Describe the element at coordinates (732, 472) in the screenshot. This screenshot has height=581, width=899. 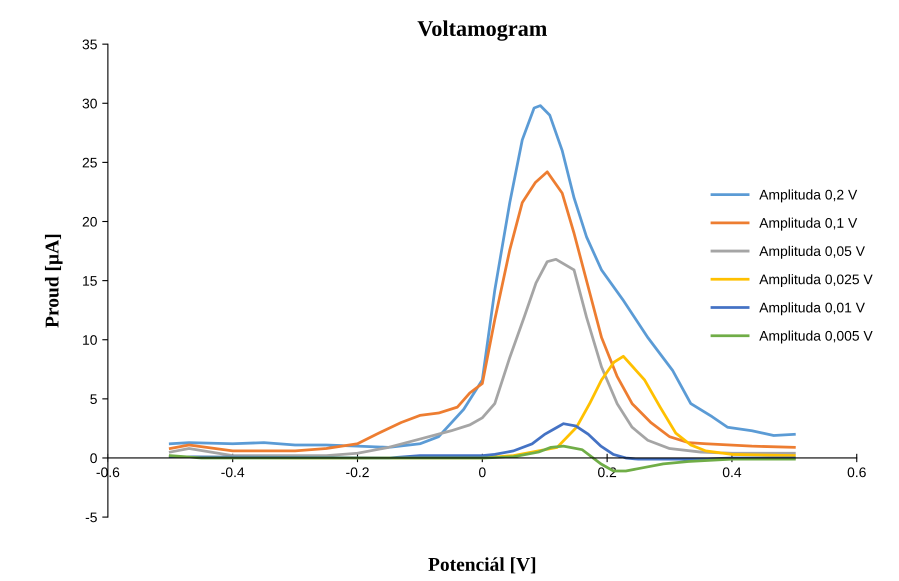
I see `x-tick-label: 0.4` at that location.